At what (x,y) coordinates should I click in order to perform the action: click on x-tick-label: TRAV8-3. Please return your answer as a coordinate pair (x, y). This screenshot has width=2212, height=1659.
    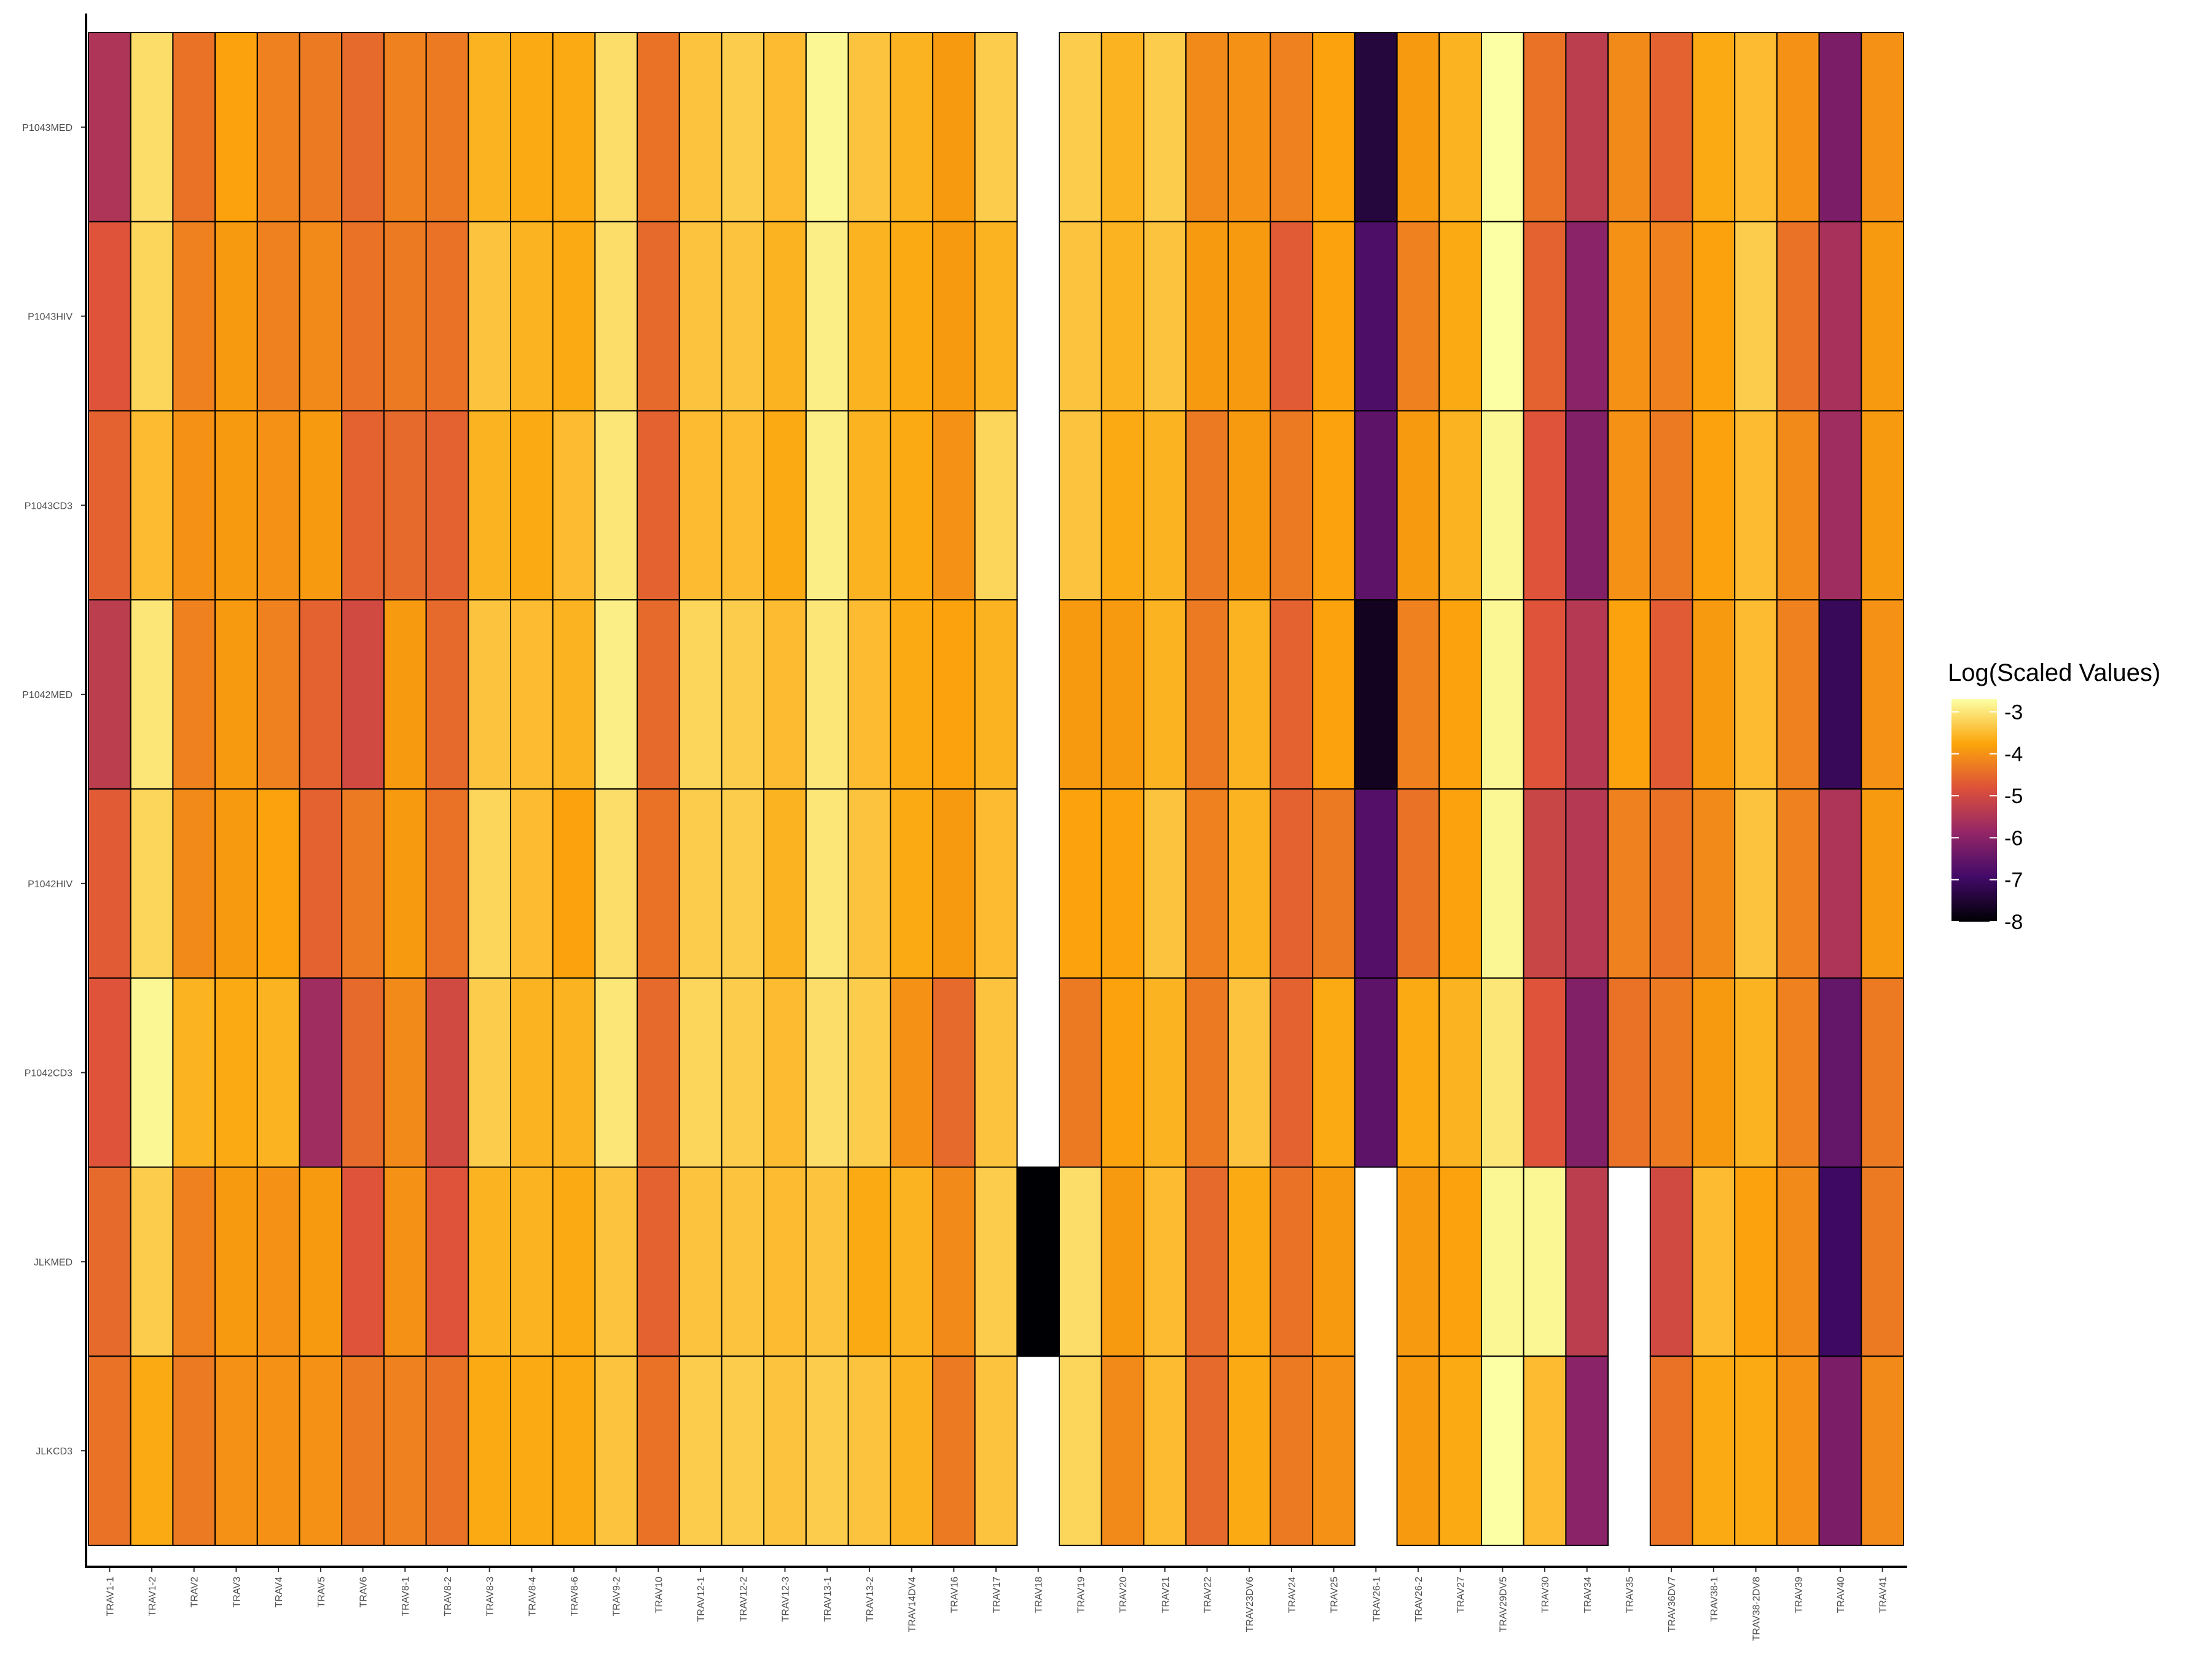
    Looking at the image, I should click on (490, 1597).